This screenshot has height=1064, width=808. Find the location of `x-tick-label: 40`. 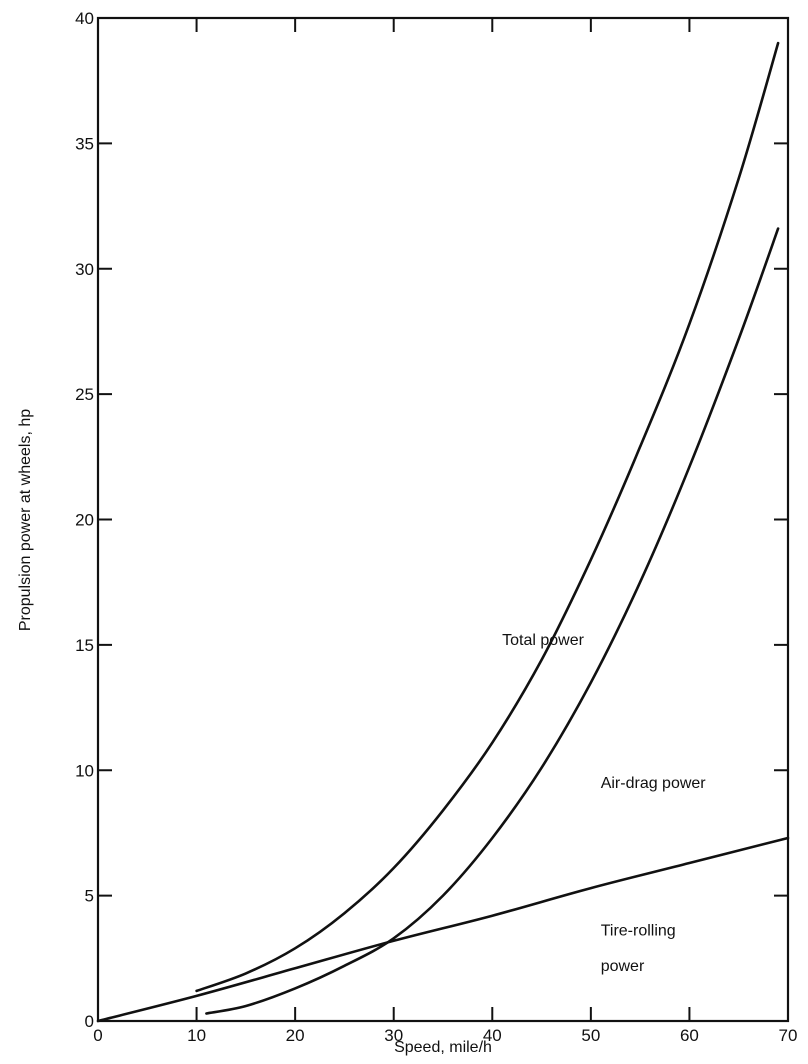

x-tick-label: 40 is located at coordinates (492, 1035).